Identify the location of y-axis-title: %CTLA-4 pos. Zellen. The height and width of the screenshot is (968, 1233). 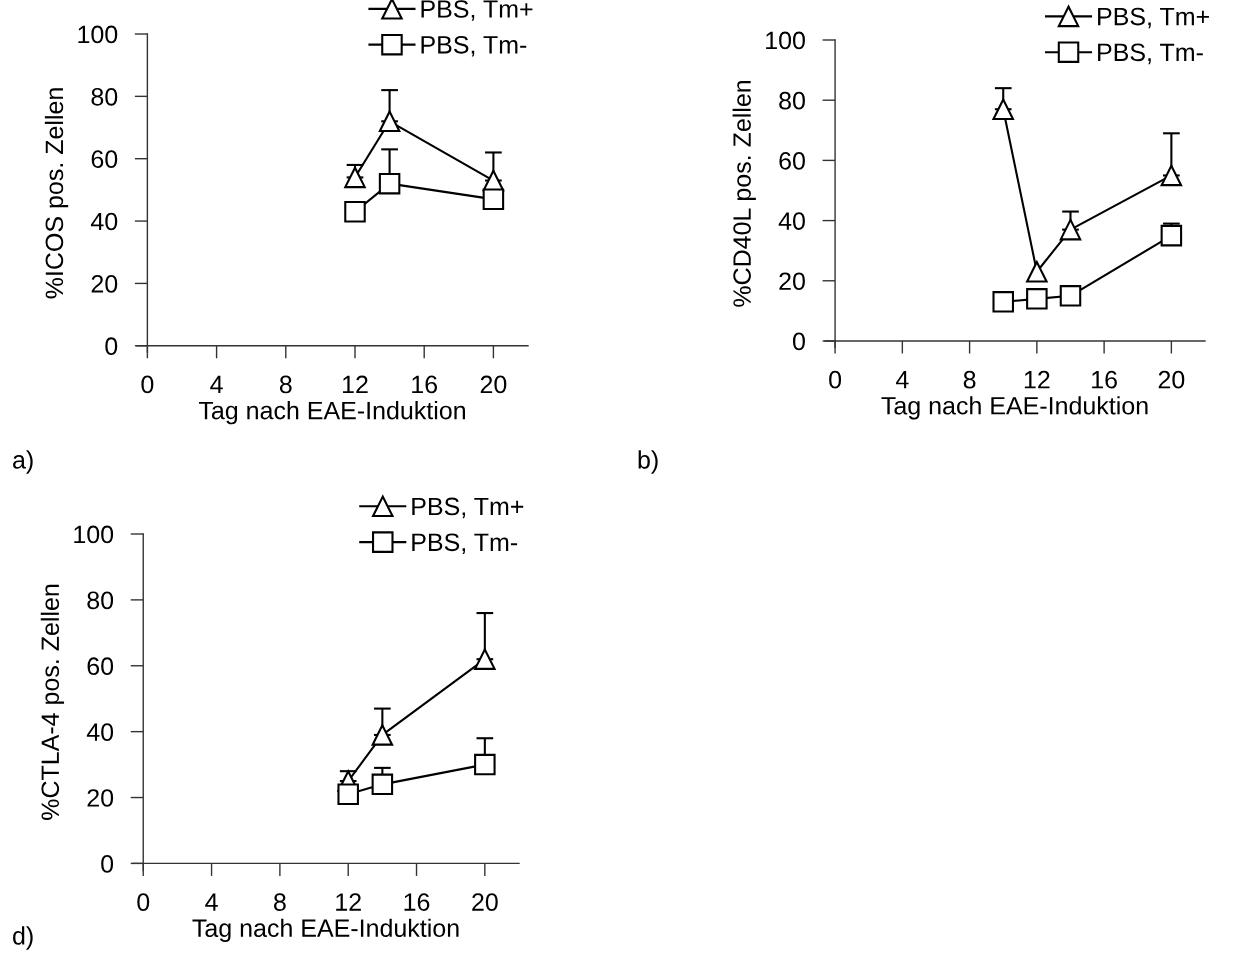
(52, 702).